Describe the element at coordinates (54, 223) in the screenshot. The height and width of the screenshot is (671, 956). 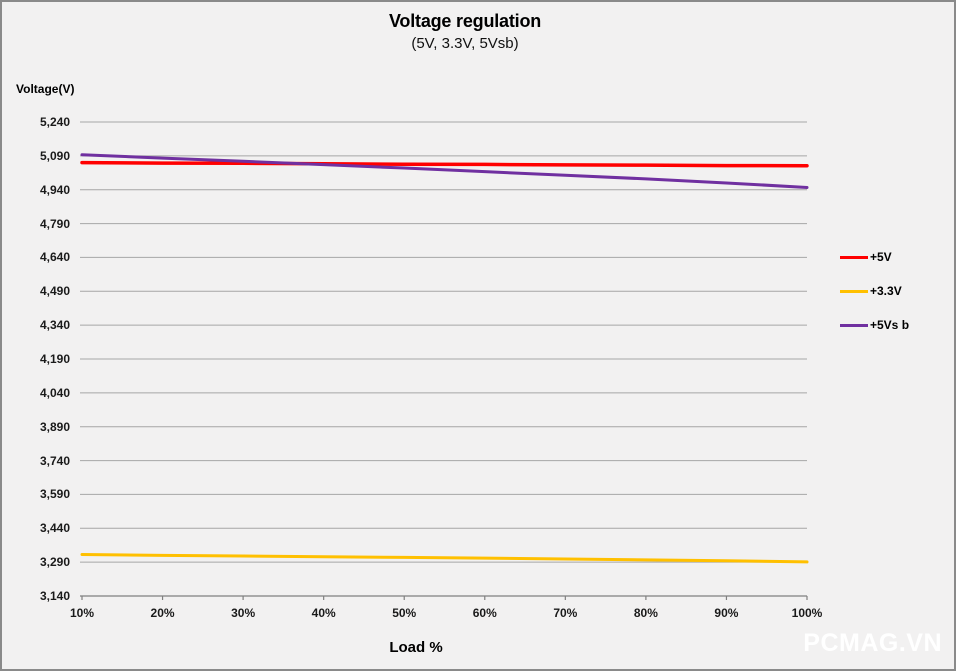
I see `y-axis-tick-label: 4,790` at that location.